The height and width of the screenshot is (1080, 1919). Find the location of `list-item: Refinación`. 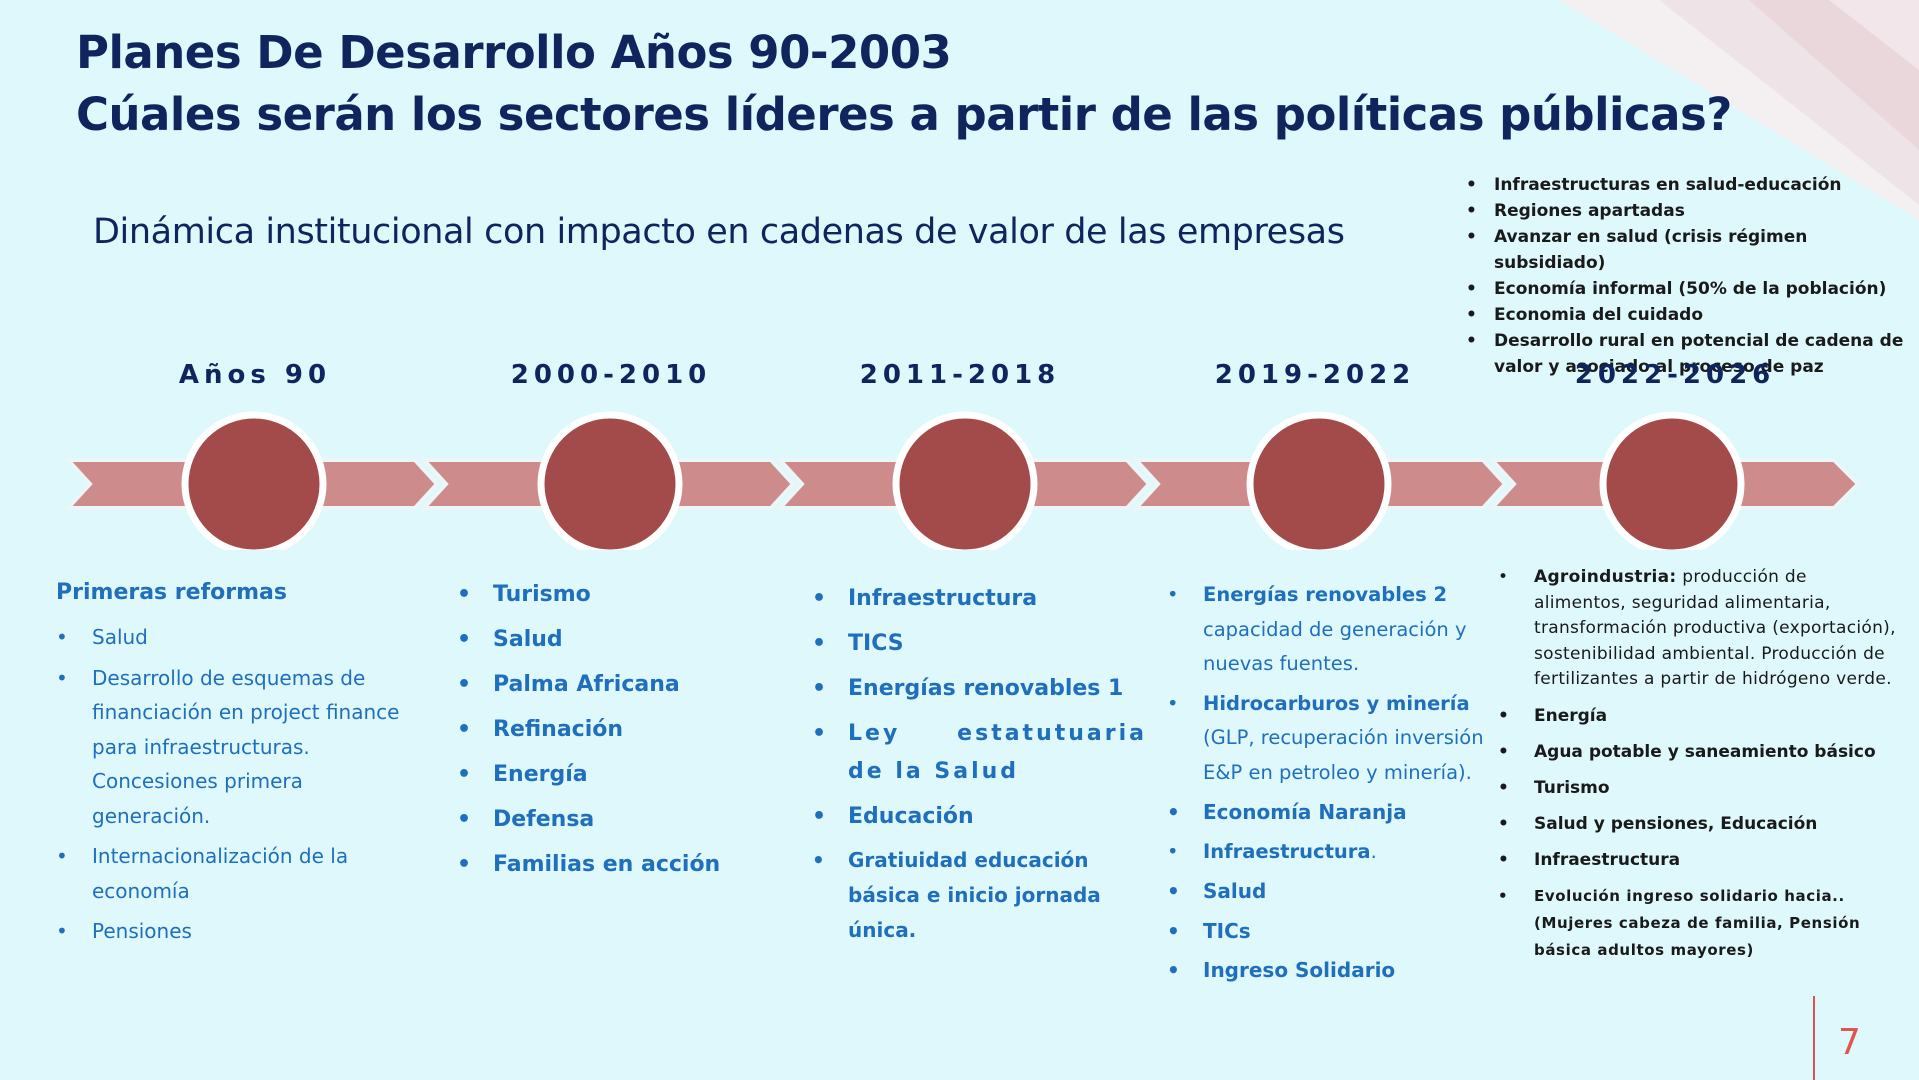

list-item: Refinación is located at coordinates (617, 730).